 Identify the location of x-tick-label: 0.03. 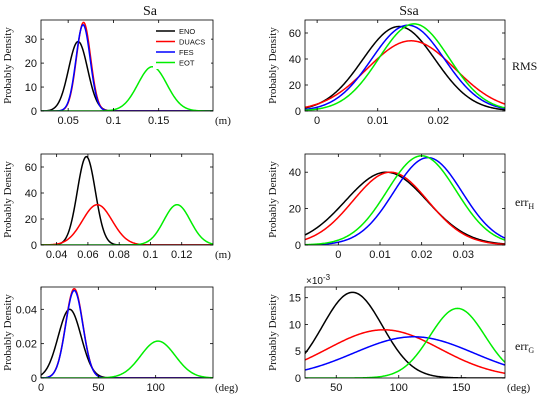
(463, 255).